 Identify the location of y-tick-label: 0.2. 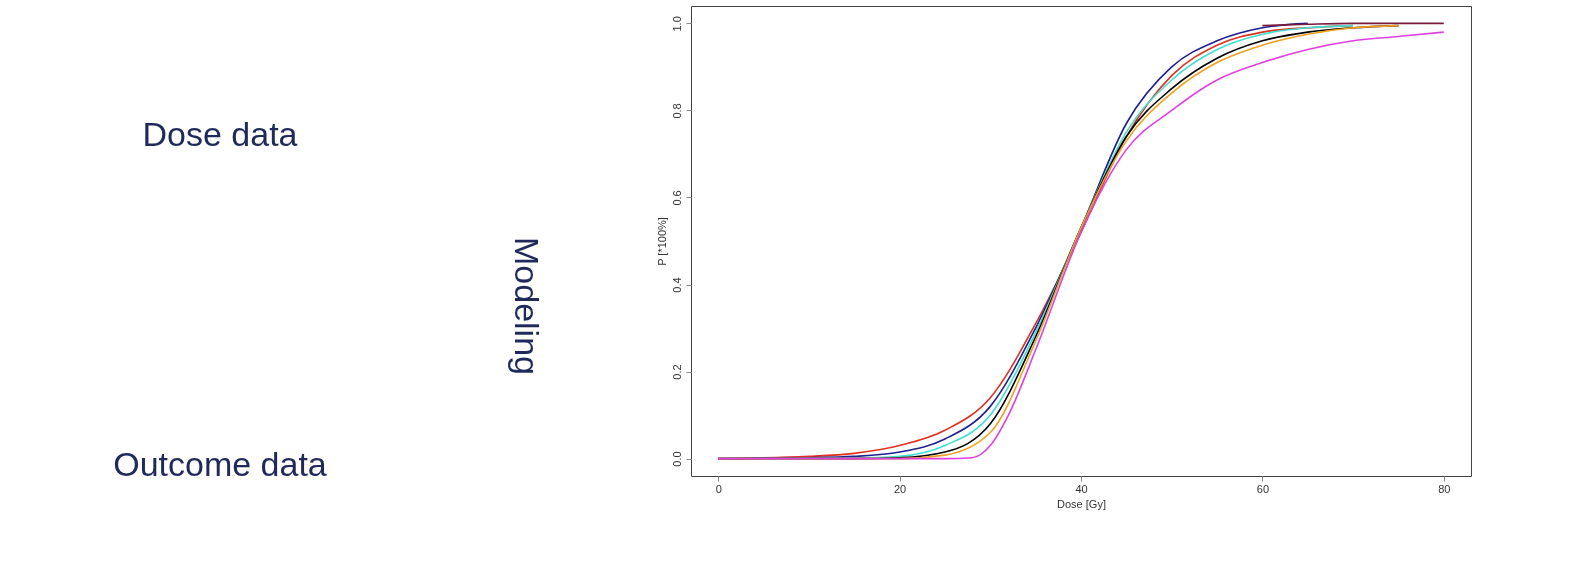
(676, 372).